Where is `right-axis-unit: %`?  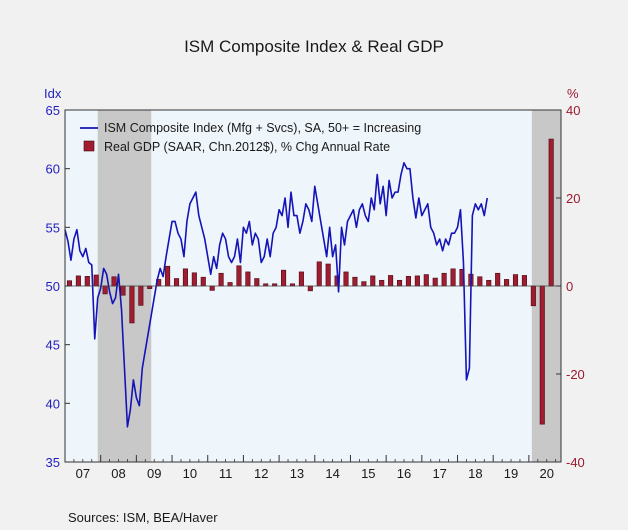
right-axis-unit: % is located at coordinates (573, 93).